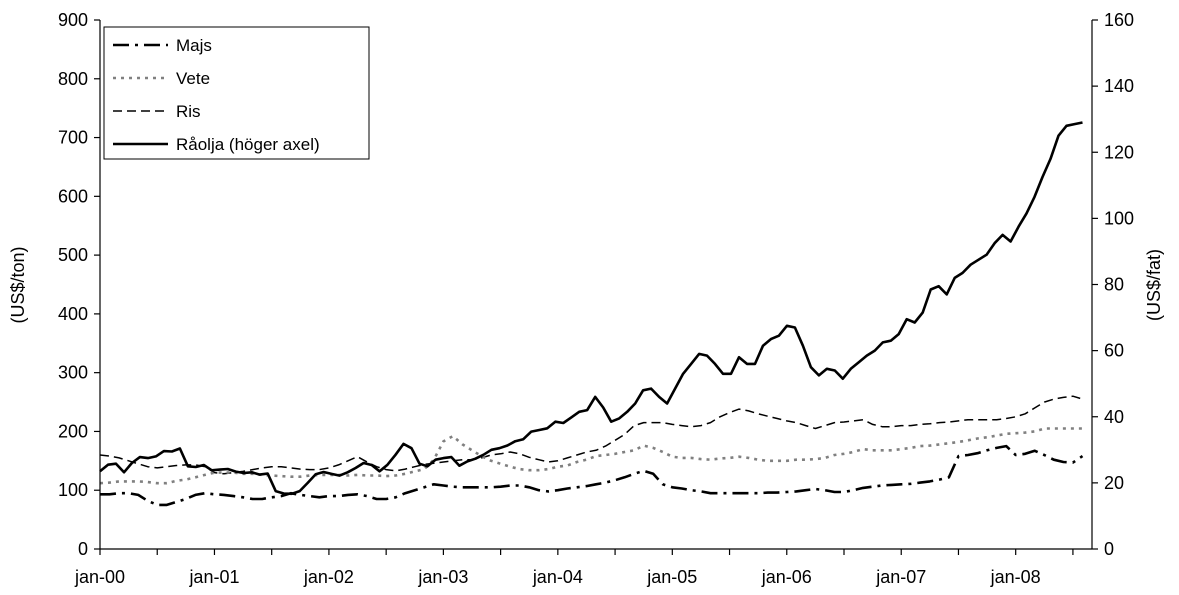 The height and width of the screenshot is (595, 1179). I want to click on x-tick-label: jan-05, so click(671, 577).